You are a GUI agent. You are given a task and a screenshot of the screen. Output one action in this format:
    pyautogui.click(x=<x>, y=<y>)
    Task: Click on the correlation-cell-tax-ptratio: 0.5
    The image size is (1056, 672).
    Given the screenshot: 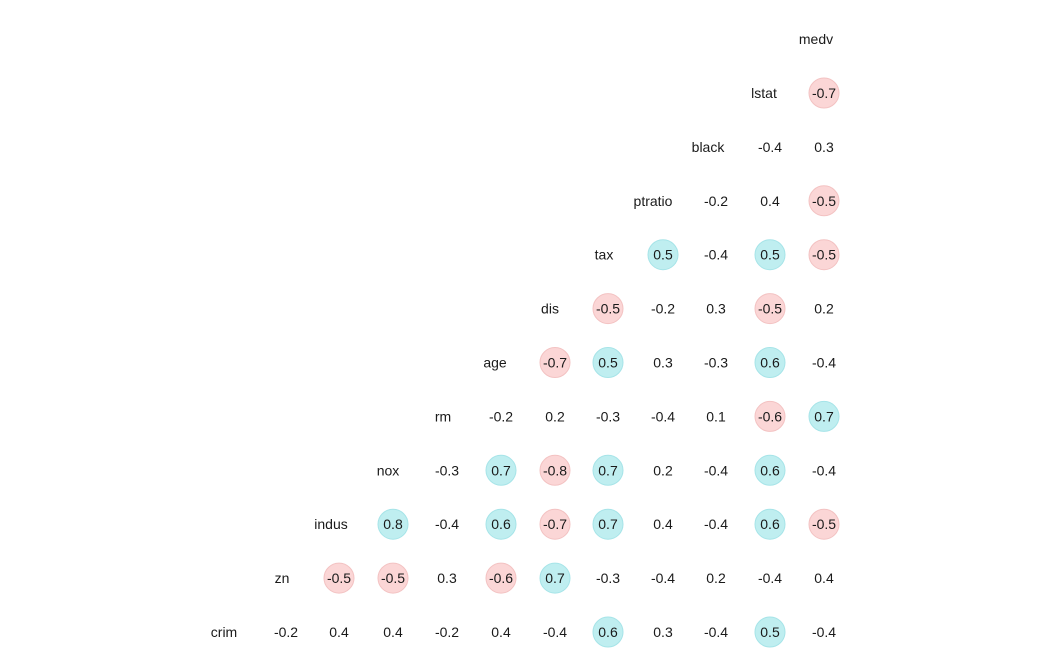 What is the action you would take?
    pyautogui.click(x=663, y=255)
    